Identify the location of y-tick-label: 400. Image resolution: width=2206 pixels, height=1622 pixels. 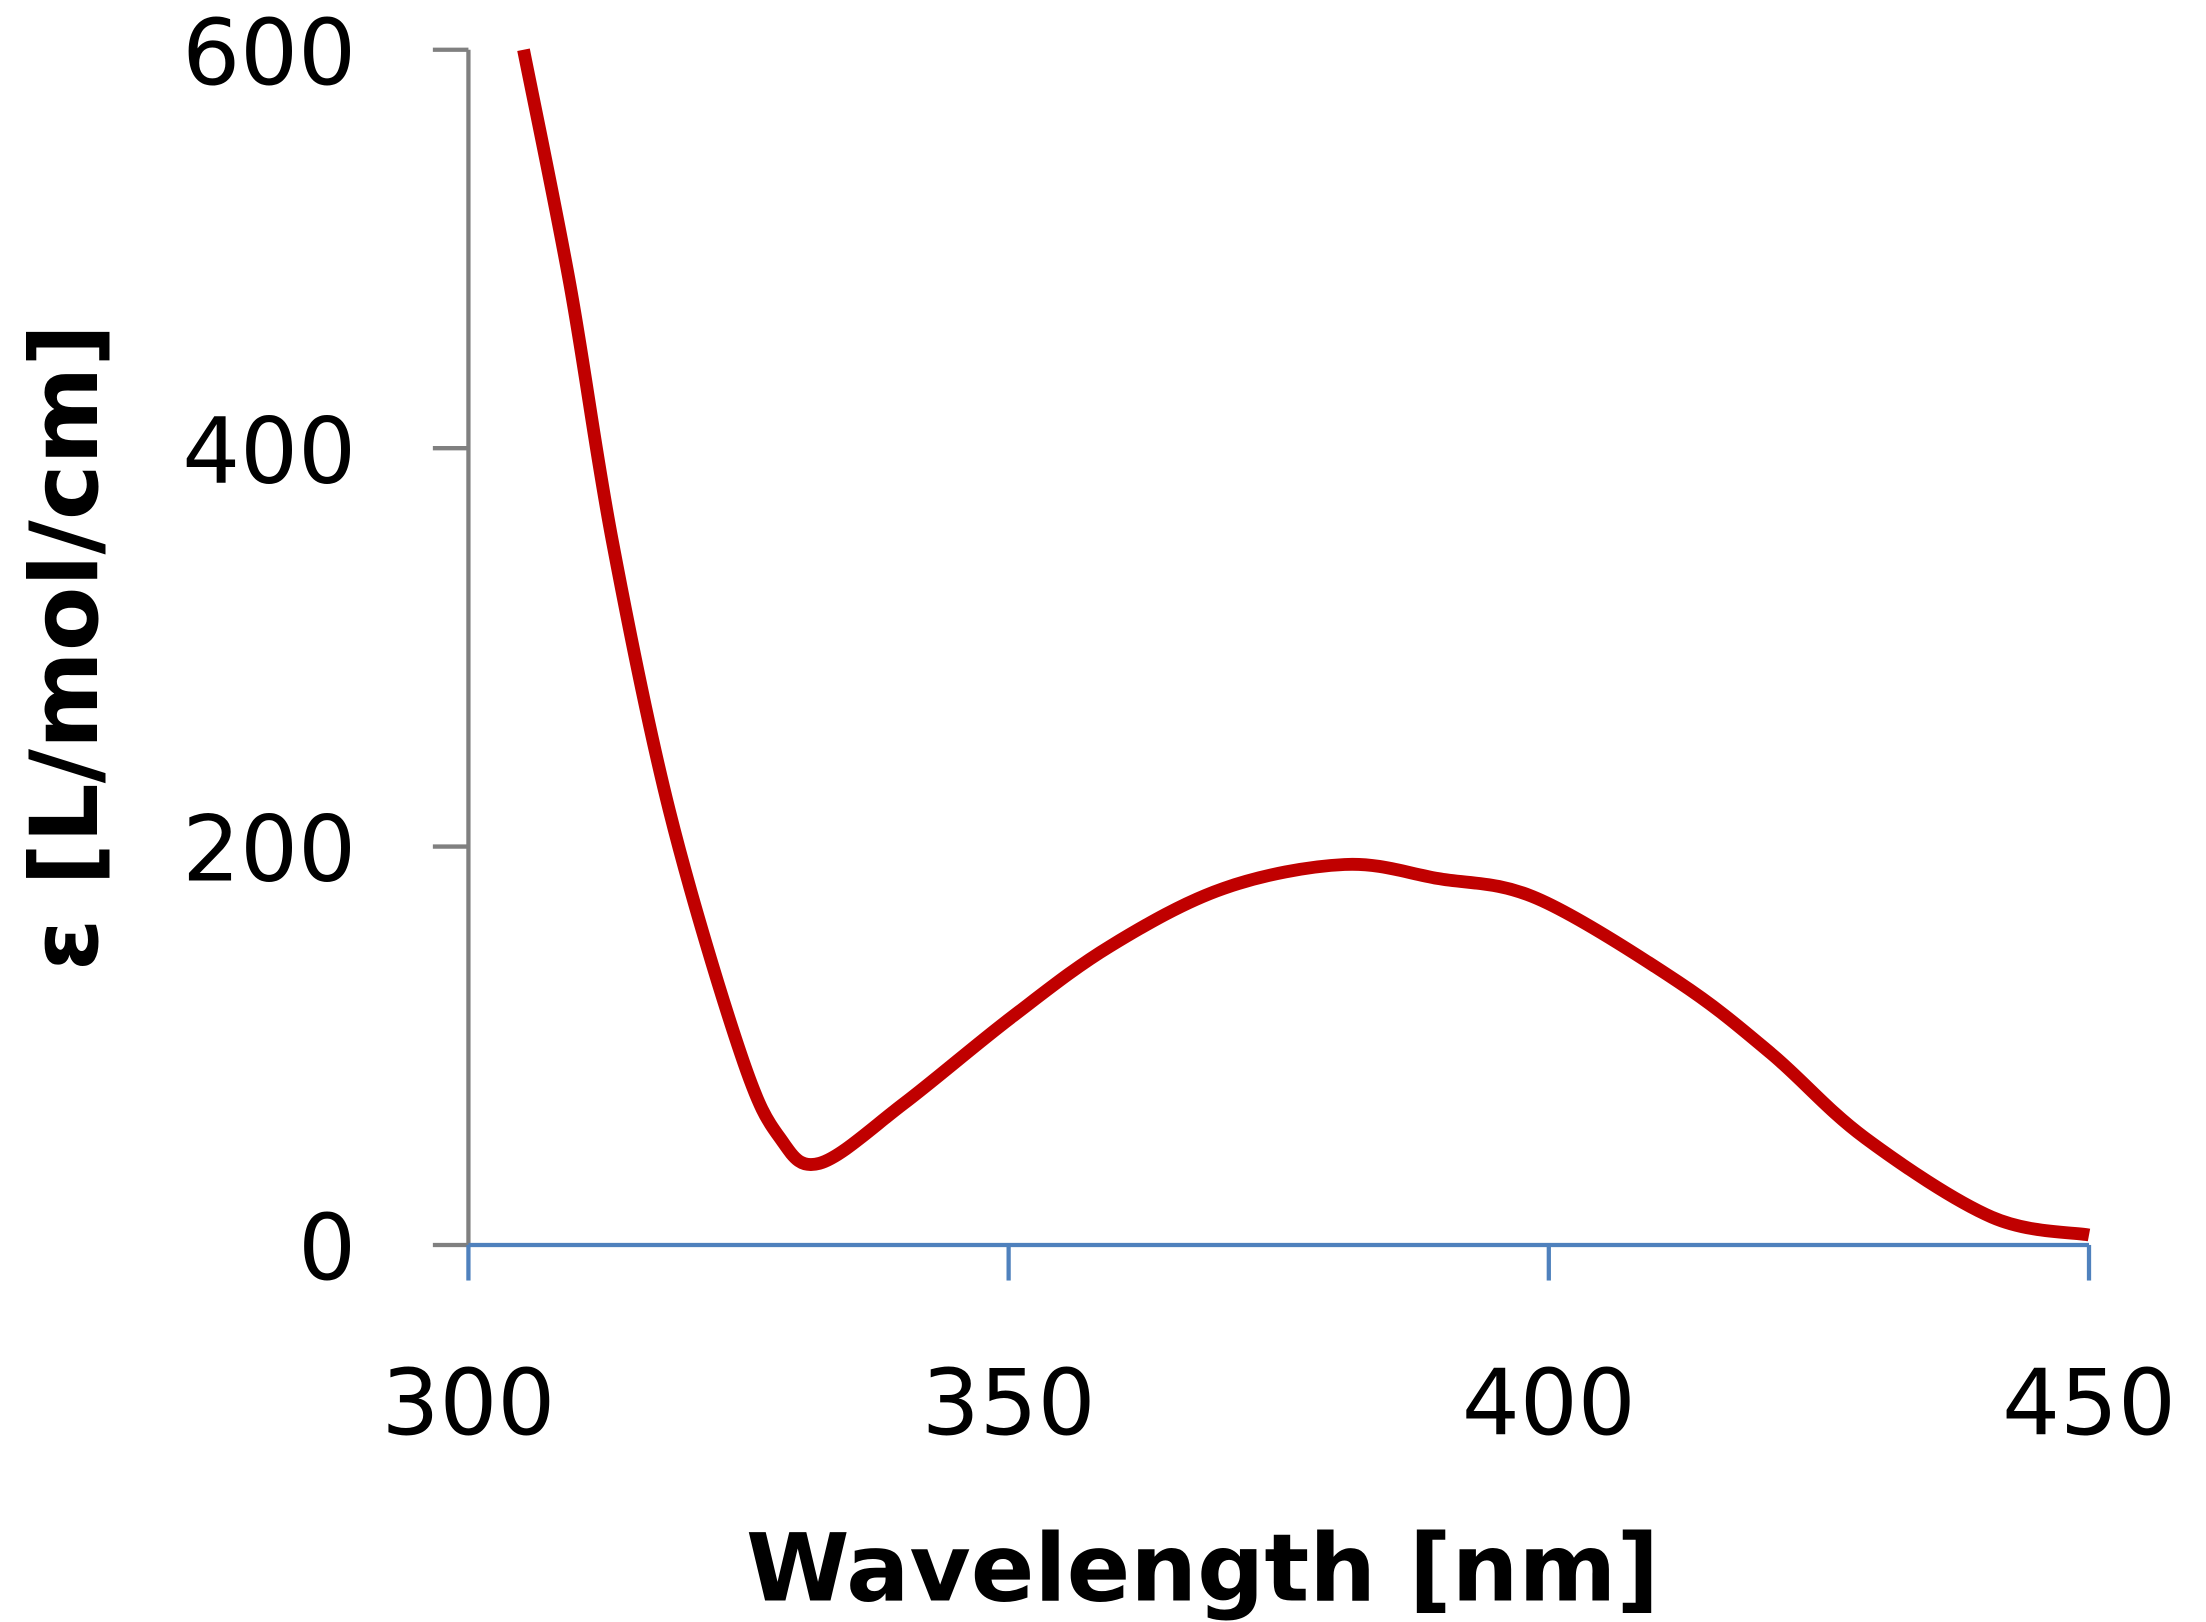
(269, 451).